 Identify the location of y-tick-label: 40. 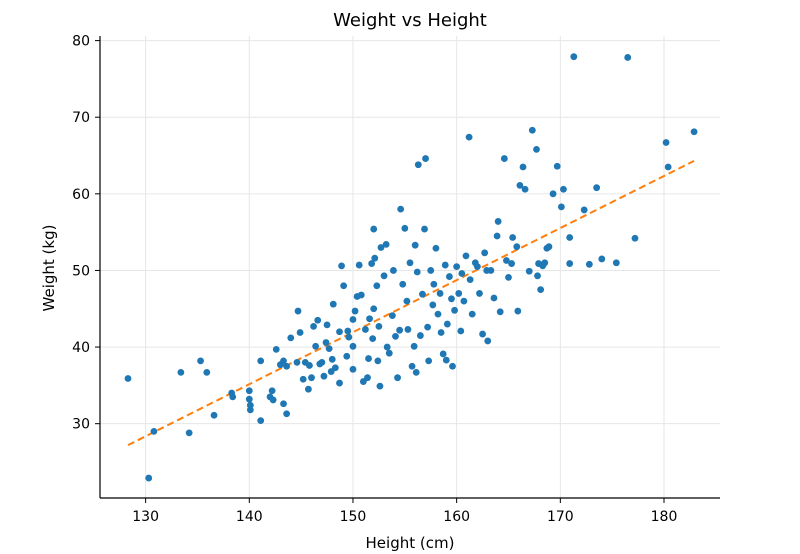
(81, 348).